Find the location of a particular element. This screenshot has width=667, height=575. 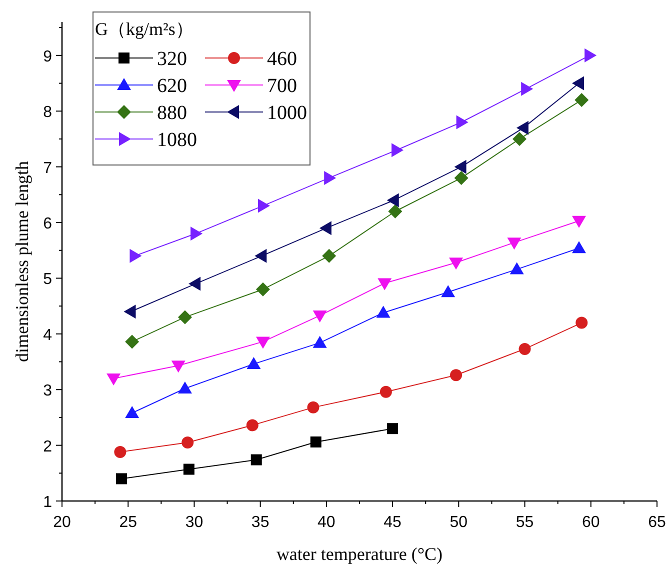

x-axis-title: water temperature (°C) is located at coordinates (359, 554).